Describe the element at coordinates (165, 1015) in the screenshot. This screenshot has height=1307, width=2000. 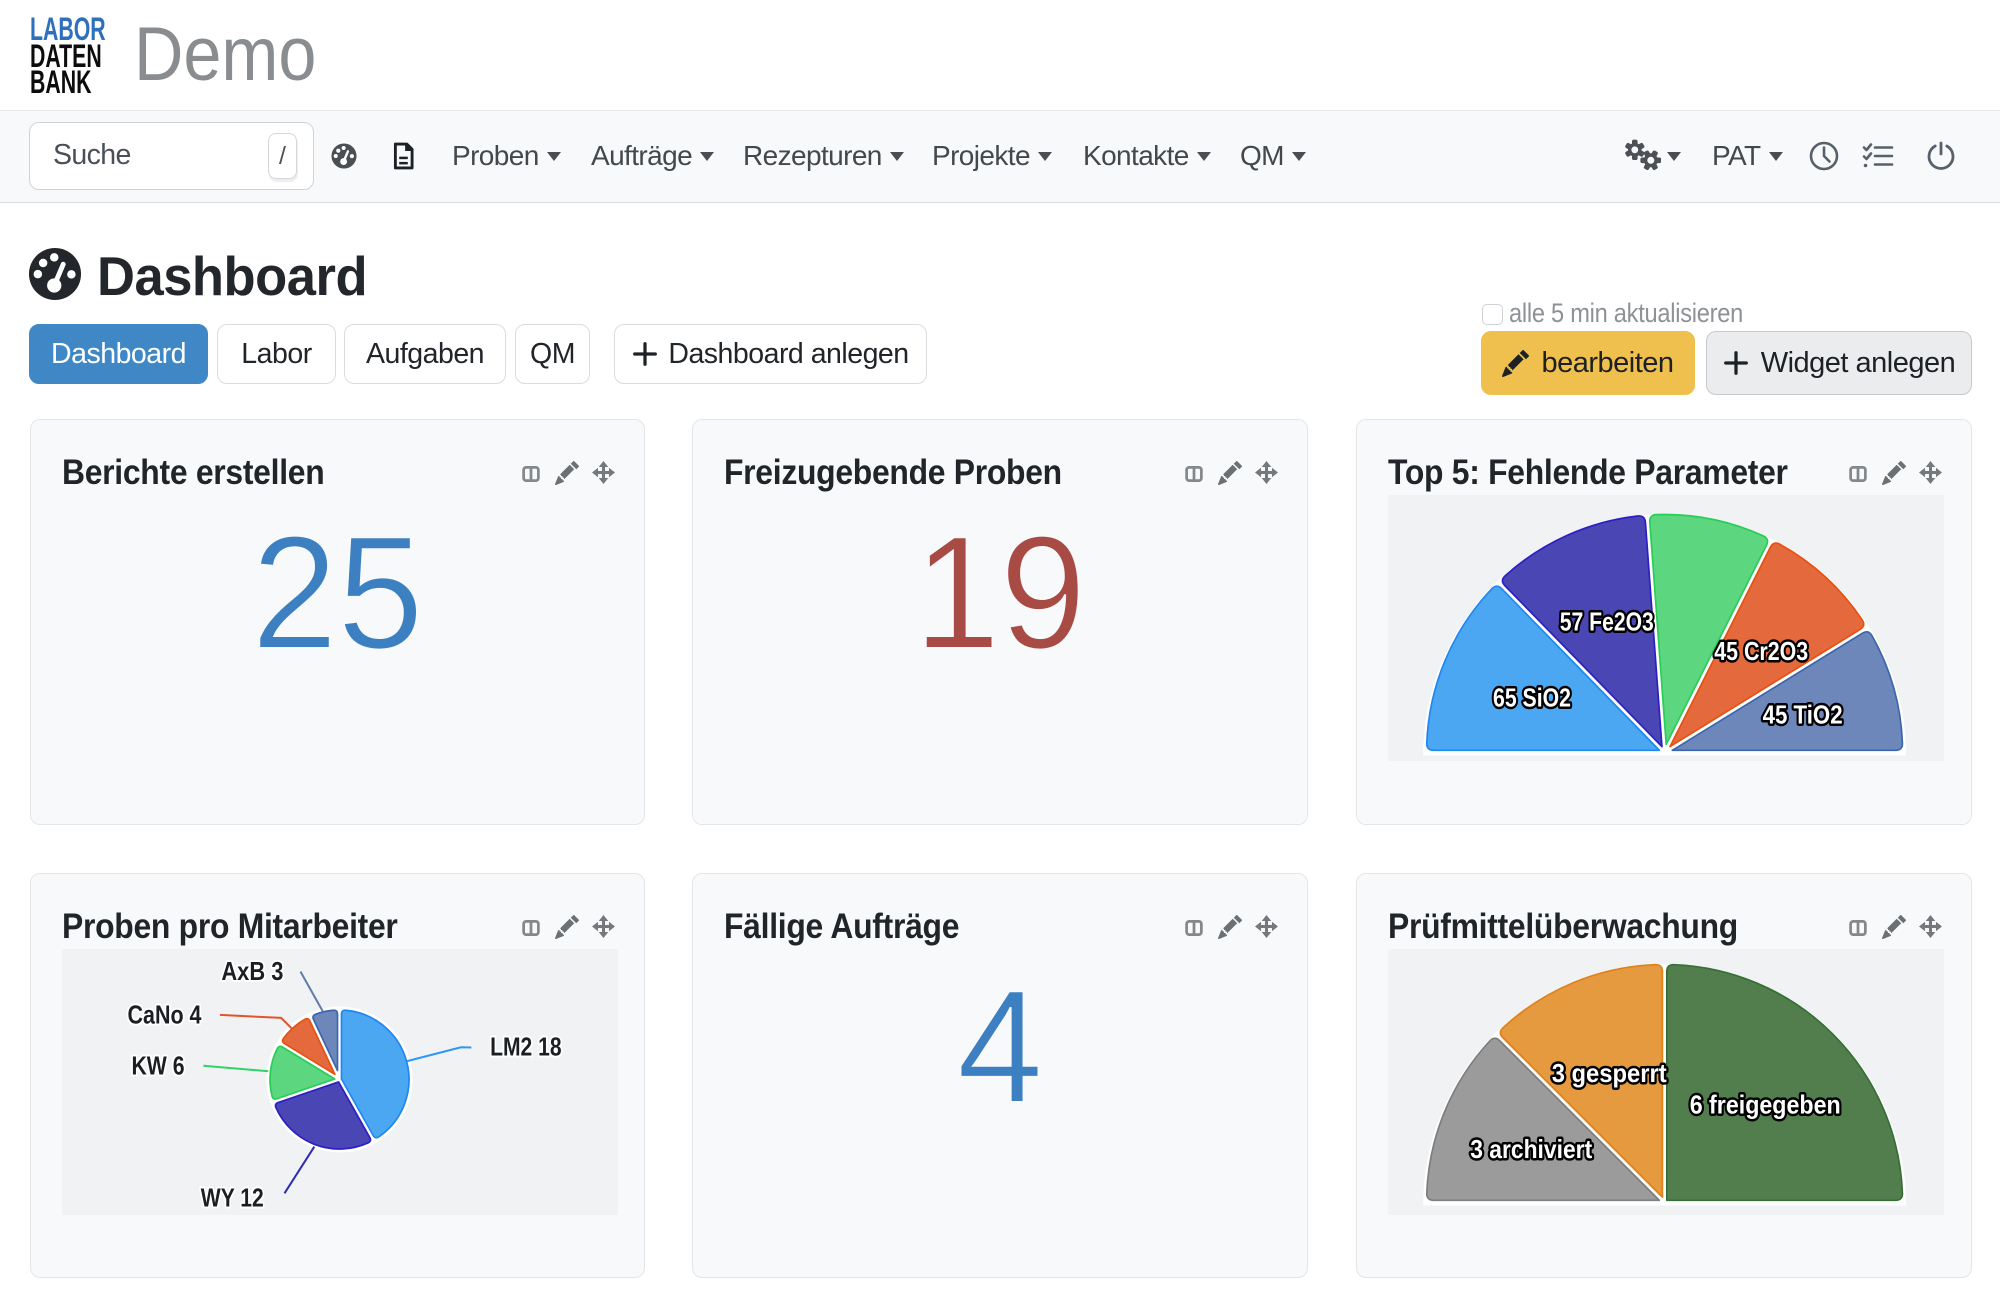
I see `svg-text: CaNo 4` at that location.